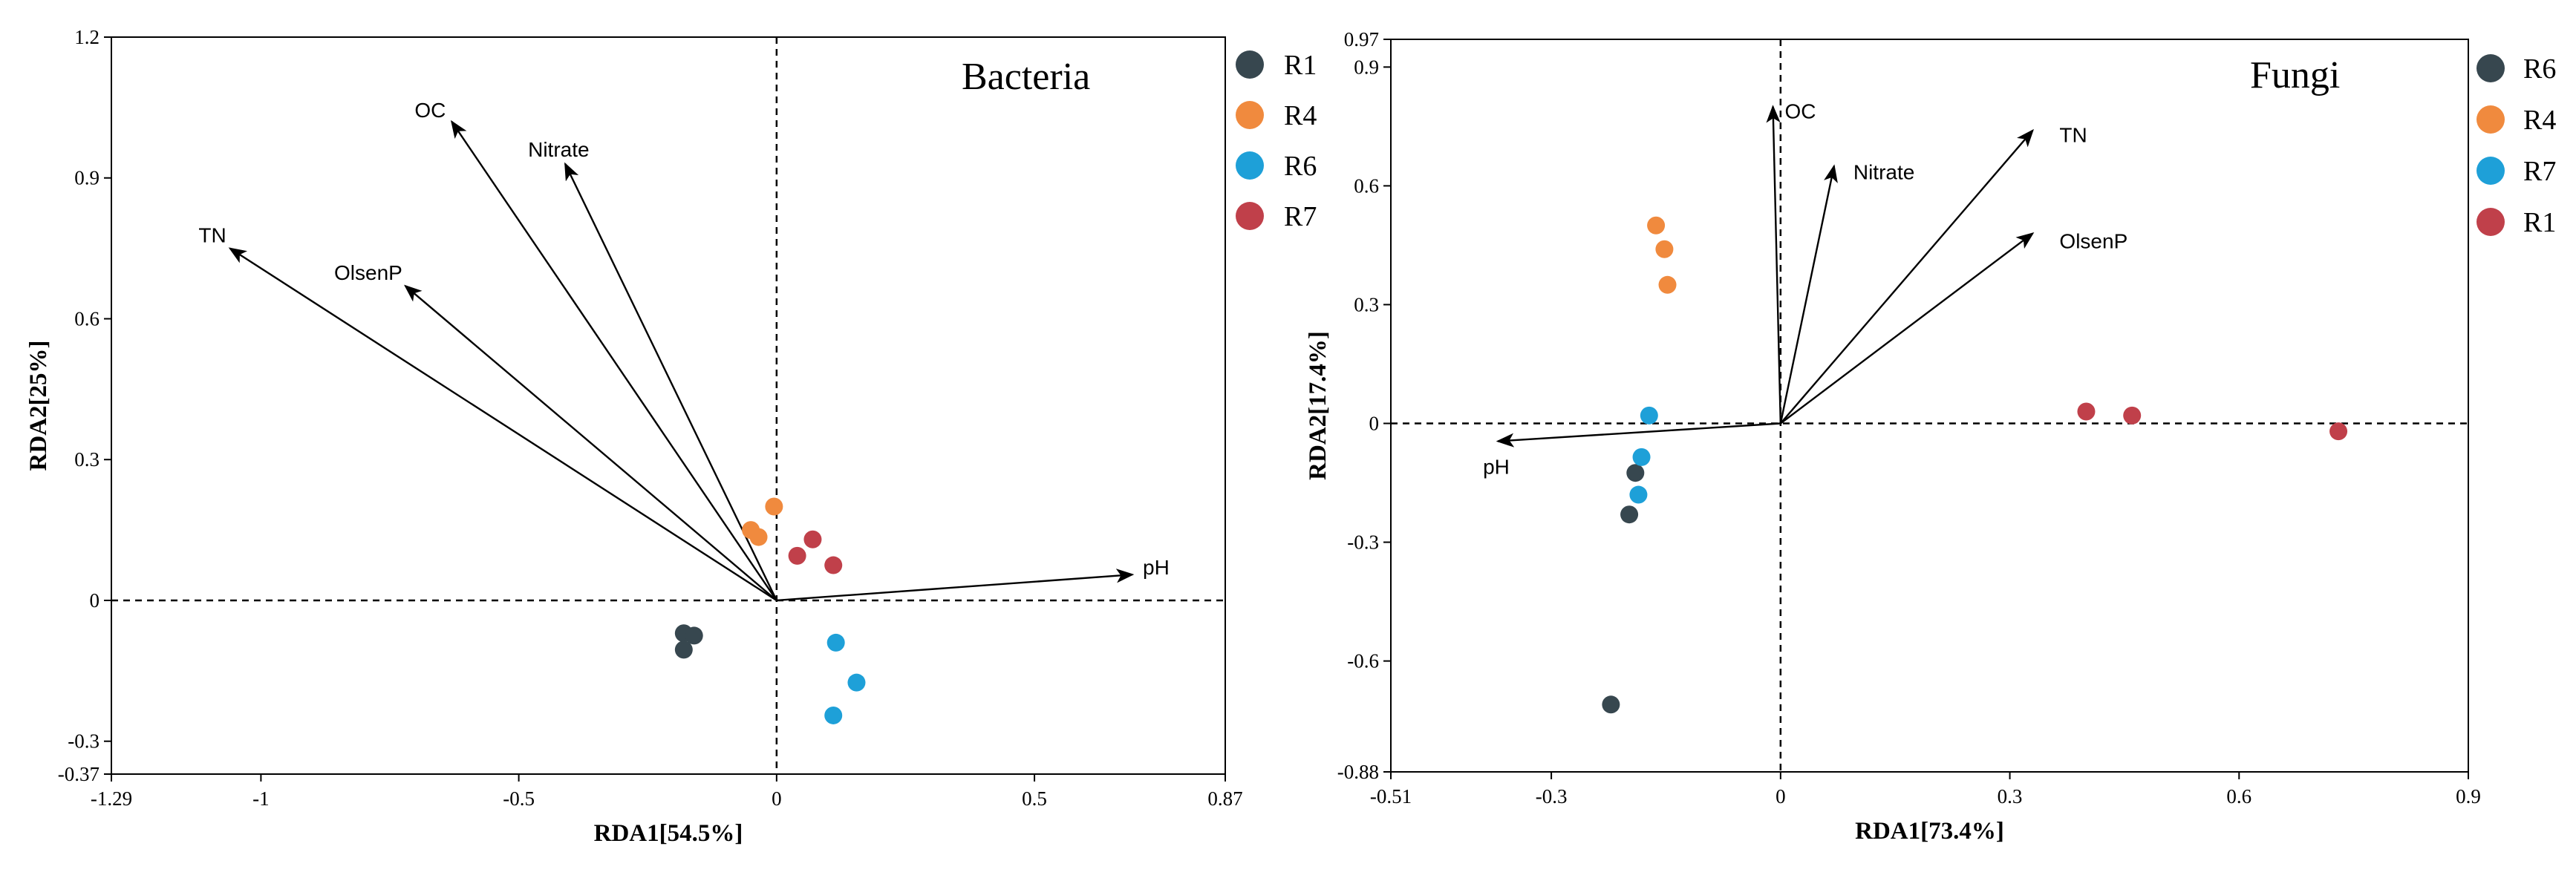  What do you see at coordinates (1391, 796) in the screenshot?
I see `x-tick-label: -0.51` at bounding box center [1391, 796].